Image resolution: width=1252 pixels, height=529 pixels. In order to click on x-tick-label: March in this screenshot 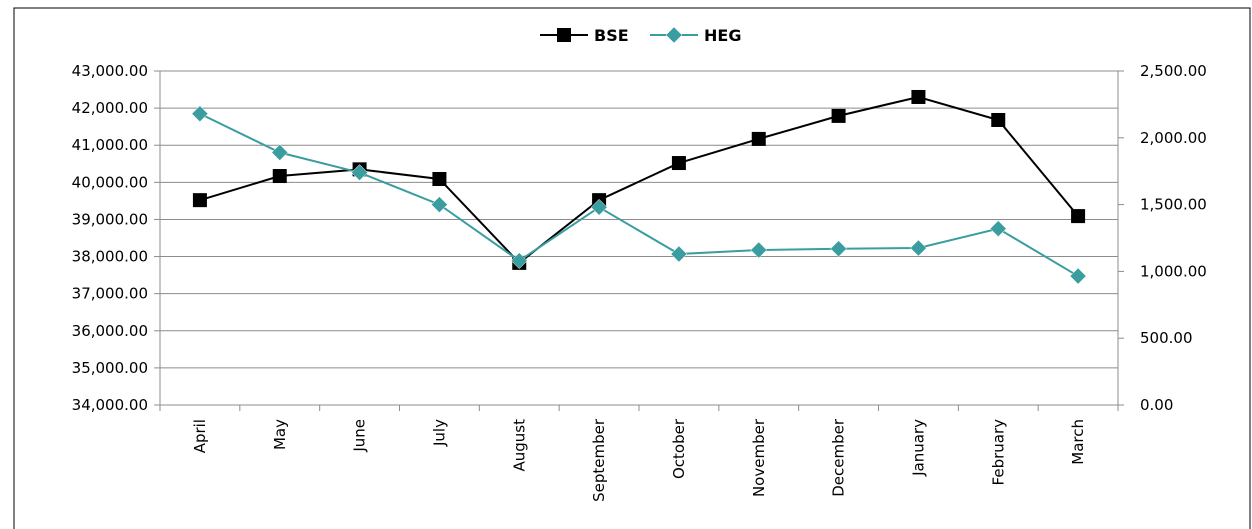, I will do `click(1078, 442)`.